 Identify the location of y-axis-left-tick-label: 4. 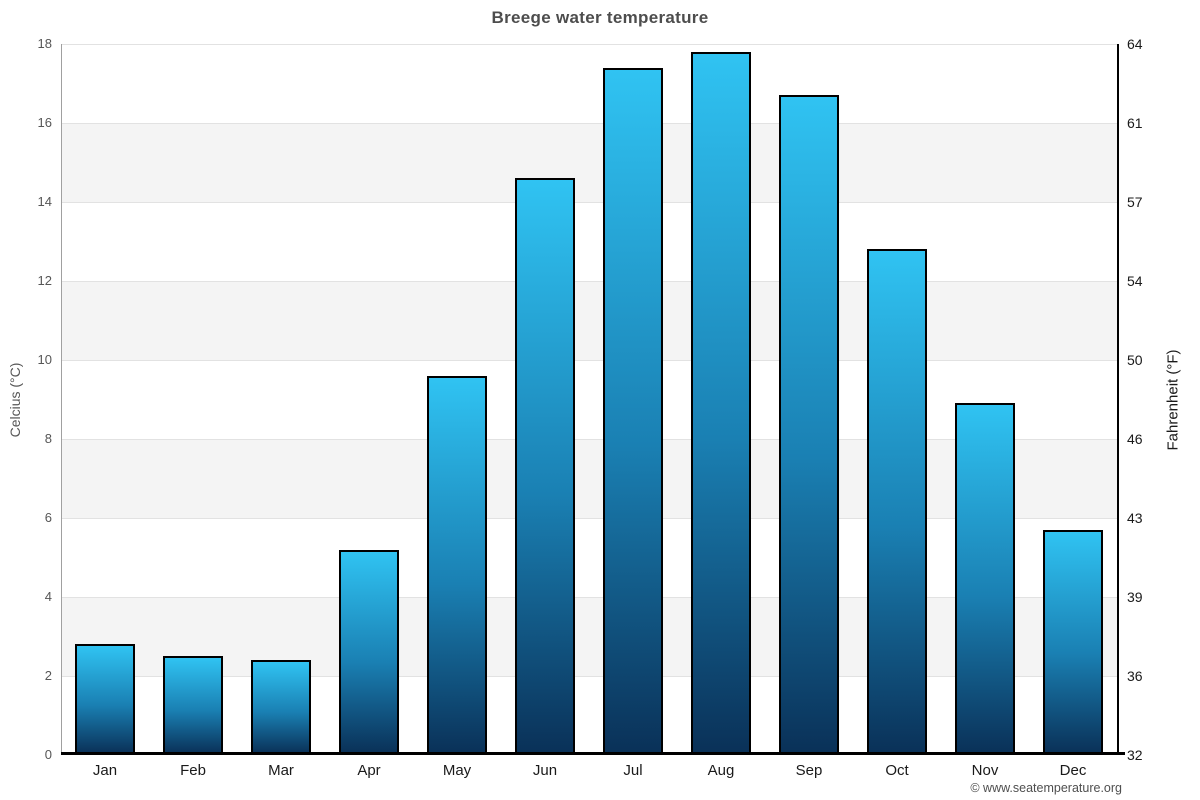
(48, 596).